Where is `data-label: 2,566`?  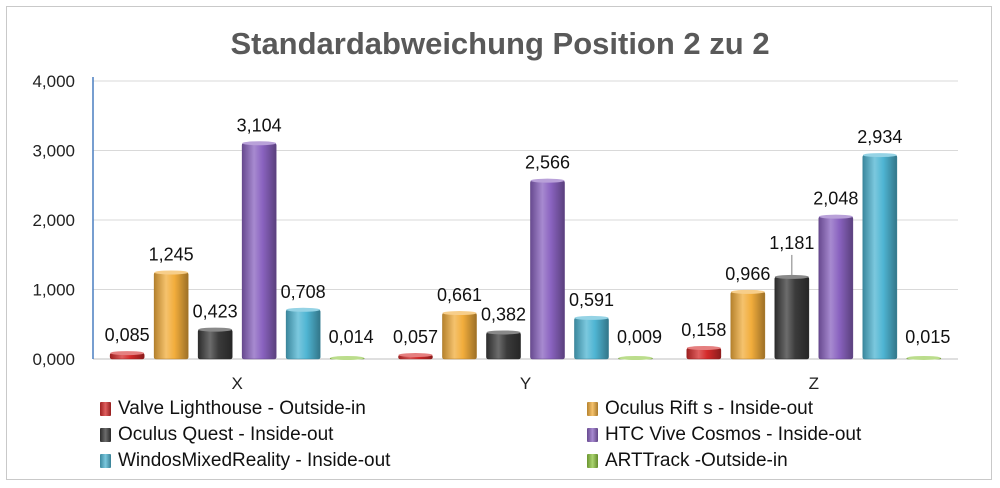 data-label: 2,566 is located at coordinates (547, 163).